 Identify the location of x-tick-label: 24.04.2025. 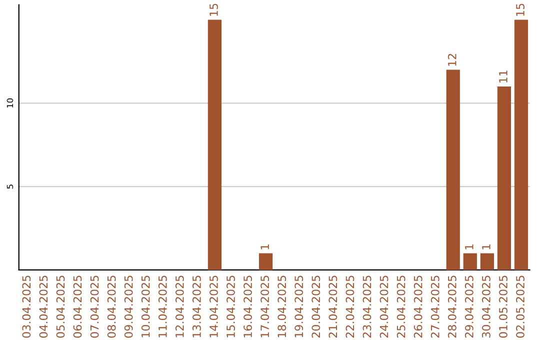
(384, 307).